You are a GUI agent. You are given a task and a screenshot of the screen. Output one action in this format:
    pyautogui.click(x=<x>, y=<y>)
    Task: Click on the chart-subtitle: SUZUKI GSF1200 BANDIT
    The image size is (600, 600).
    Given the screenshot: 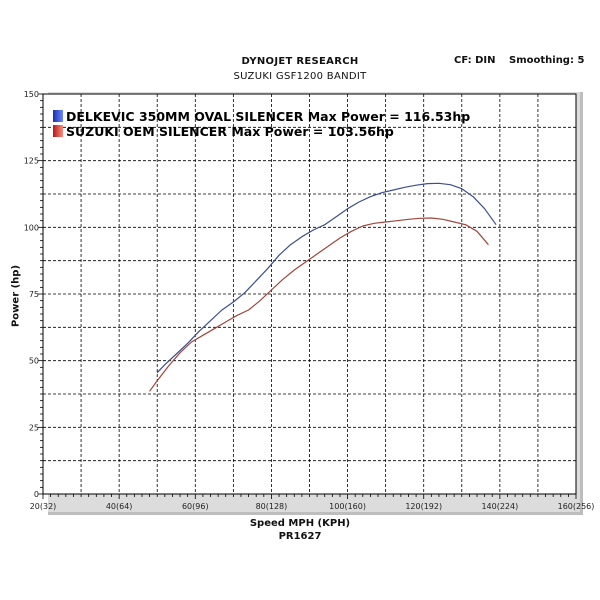 What is the action you would take?
    pyautogui.click(x=300, y=76)
    